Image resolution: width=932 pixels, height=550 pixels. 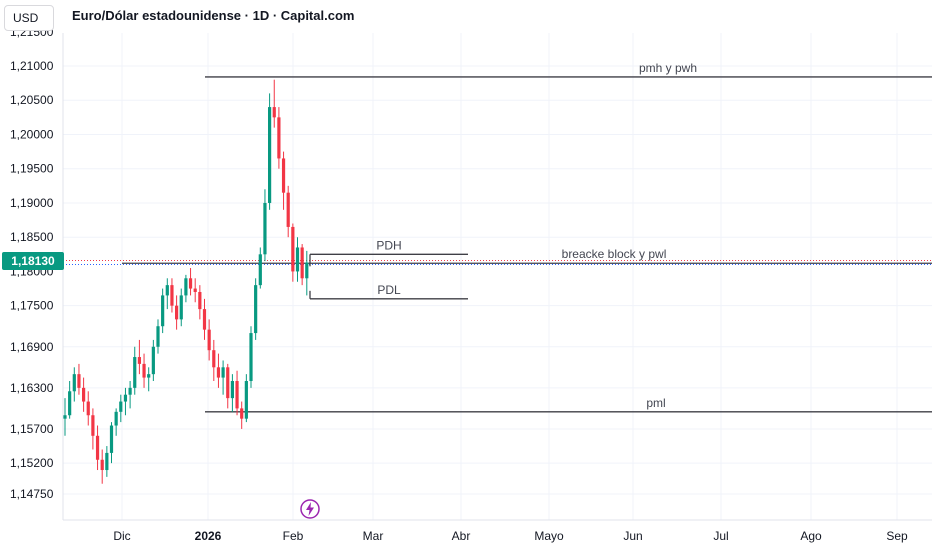 I want to click on x-tick-label: 2026, so click(x=208, y=536).